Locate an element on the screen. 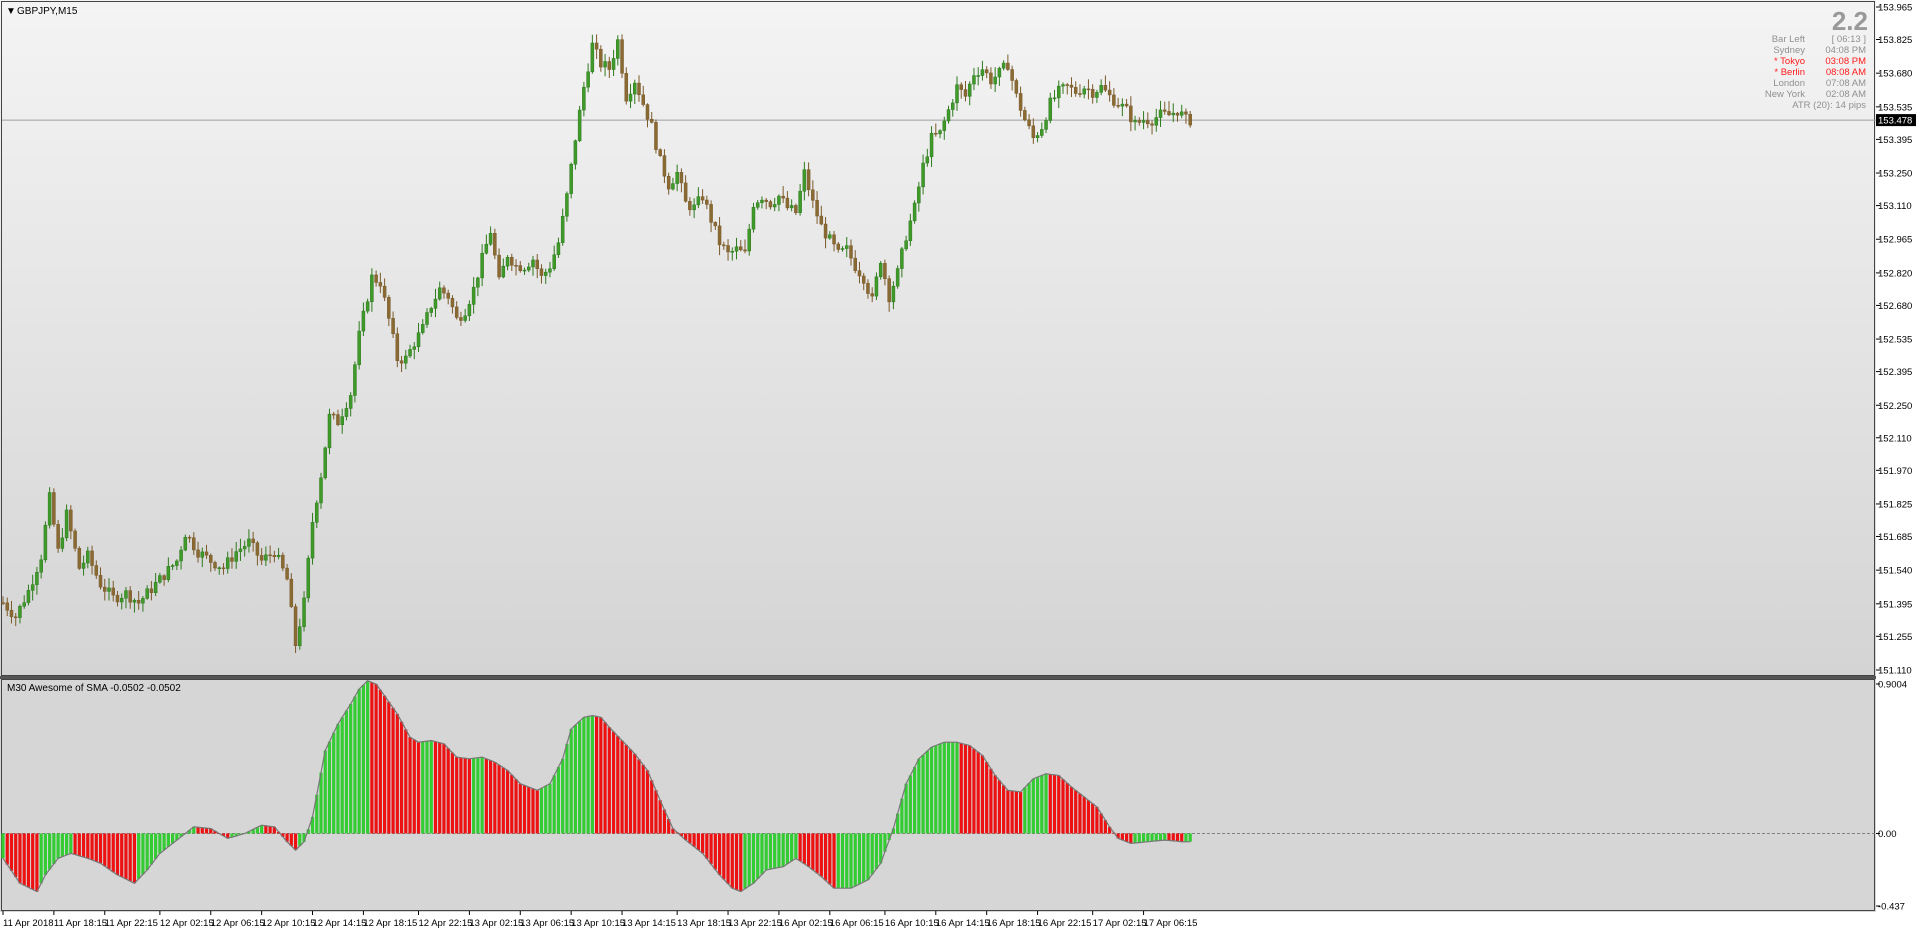 This screenshot has width=1916, height=938. price-axis-label: 151.825 is located at coordinates (1895, 504).